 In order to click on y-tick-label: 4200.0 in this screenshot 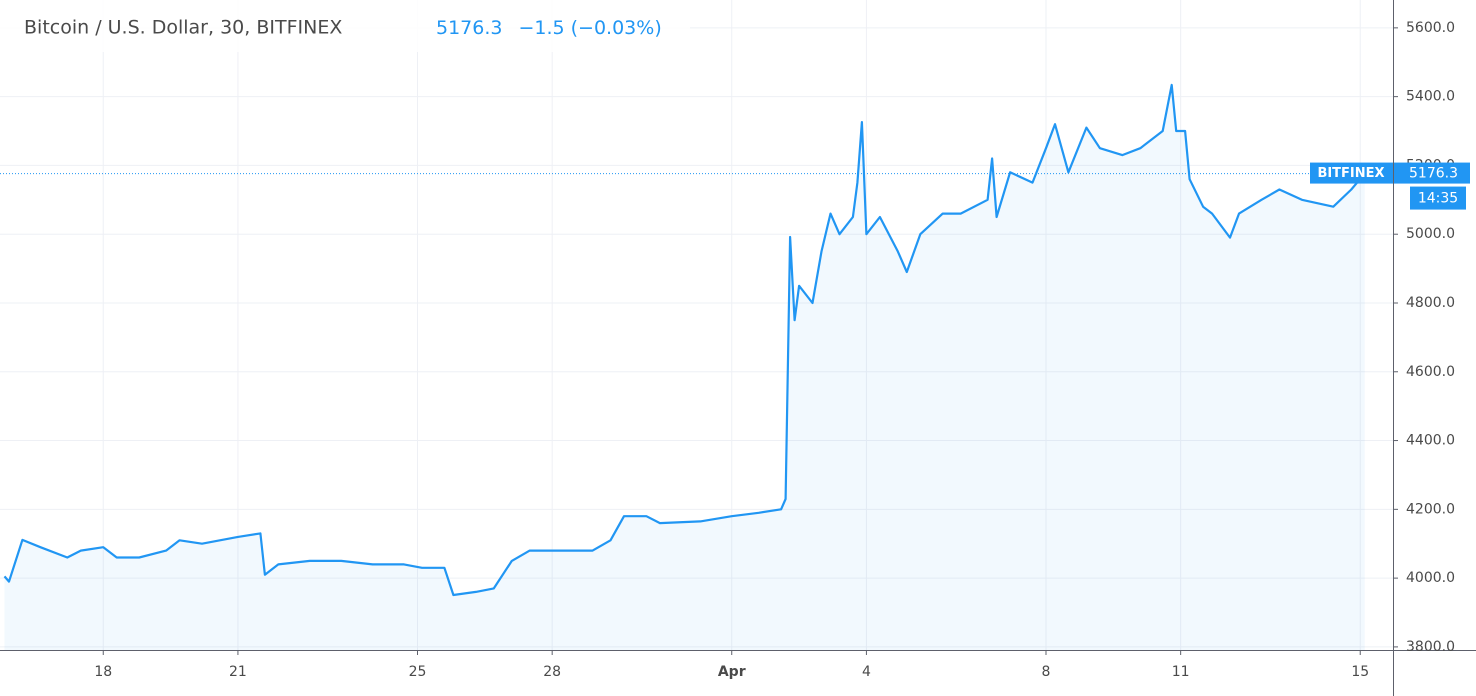, I will do `click(1430, 509)`.